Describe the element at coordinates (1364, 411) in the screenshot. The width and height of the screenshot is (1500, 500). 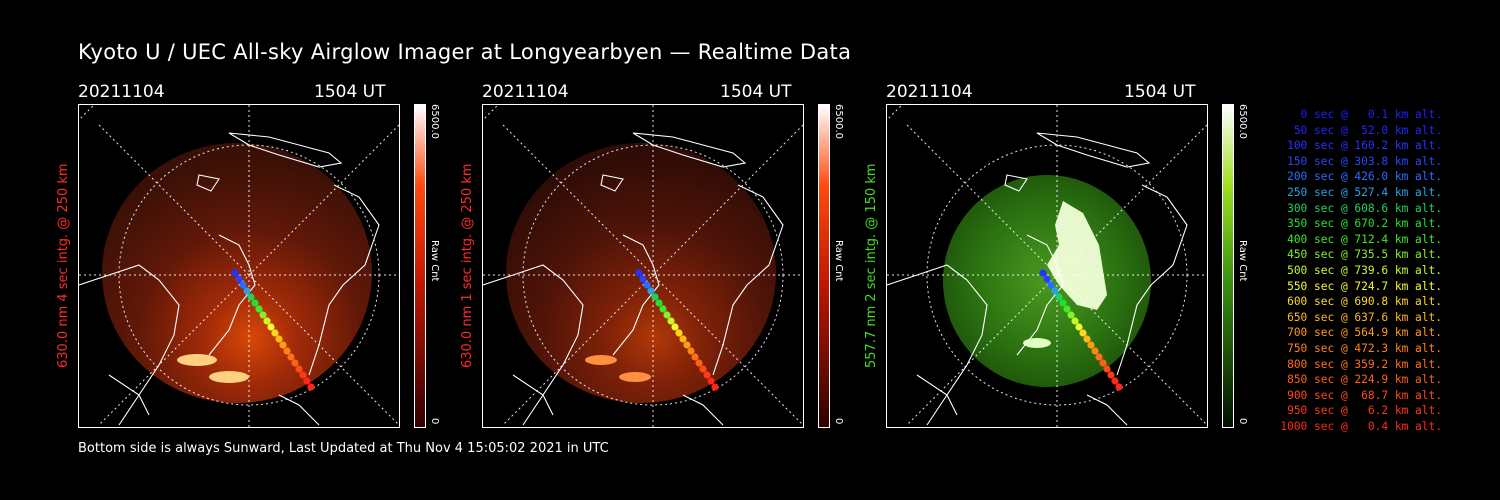
I see `legend-row: 950 sec @ 6.2 km alt.` at that location.